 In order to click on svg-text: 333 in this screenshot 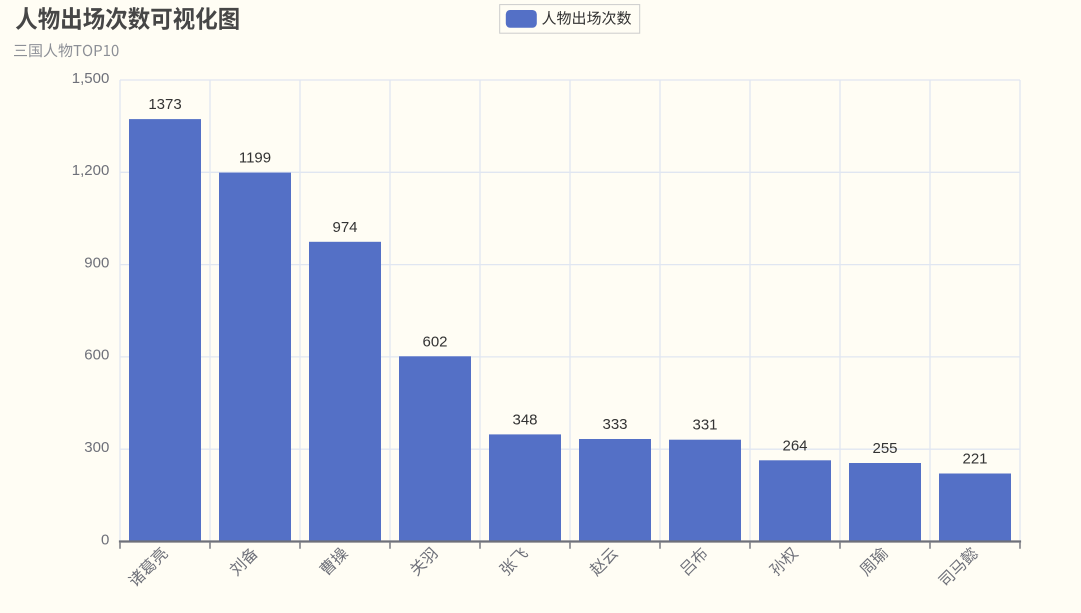, I will do `click(614, 424)`.